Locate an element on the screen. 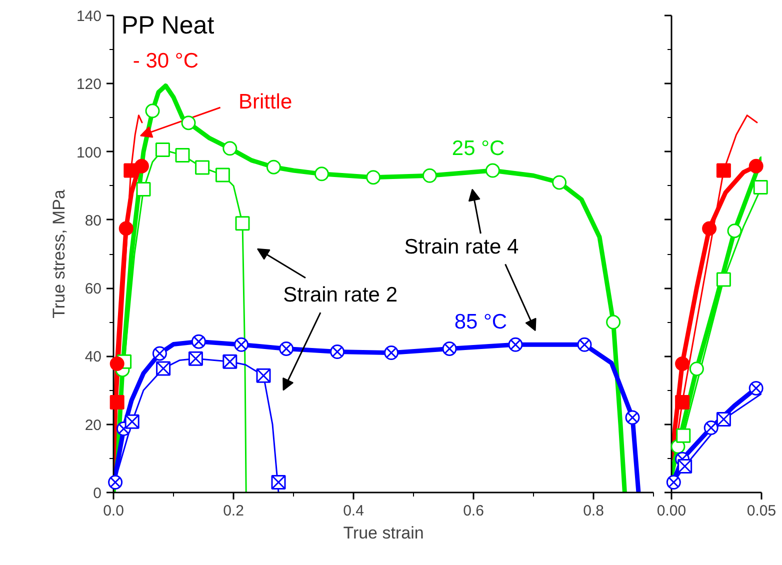  y-tick-label: 80 is located at coordinates (93, 221).